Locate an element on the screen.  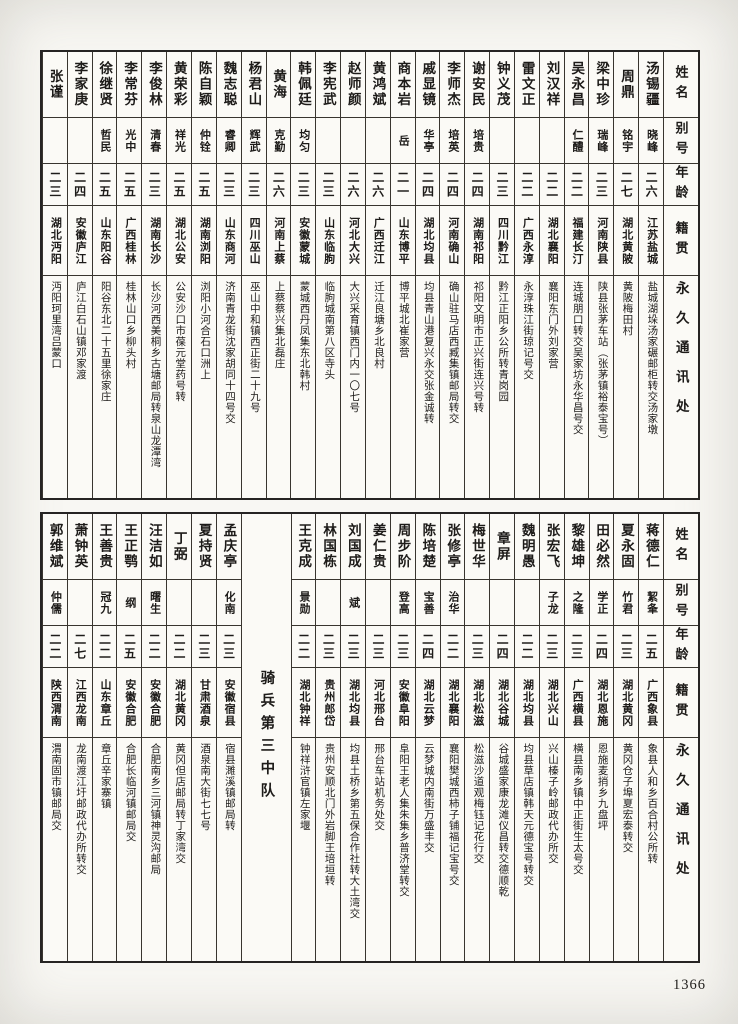
alias-text: 之隆 is located at coordinates (577, 602).